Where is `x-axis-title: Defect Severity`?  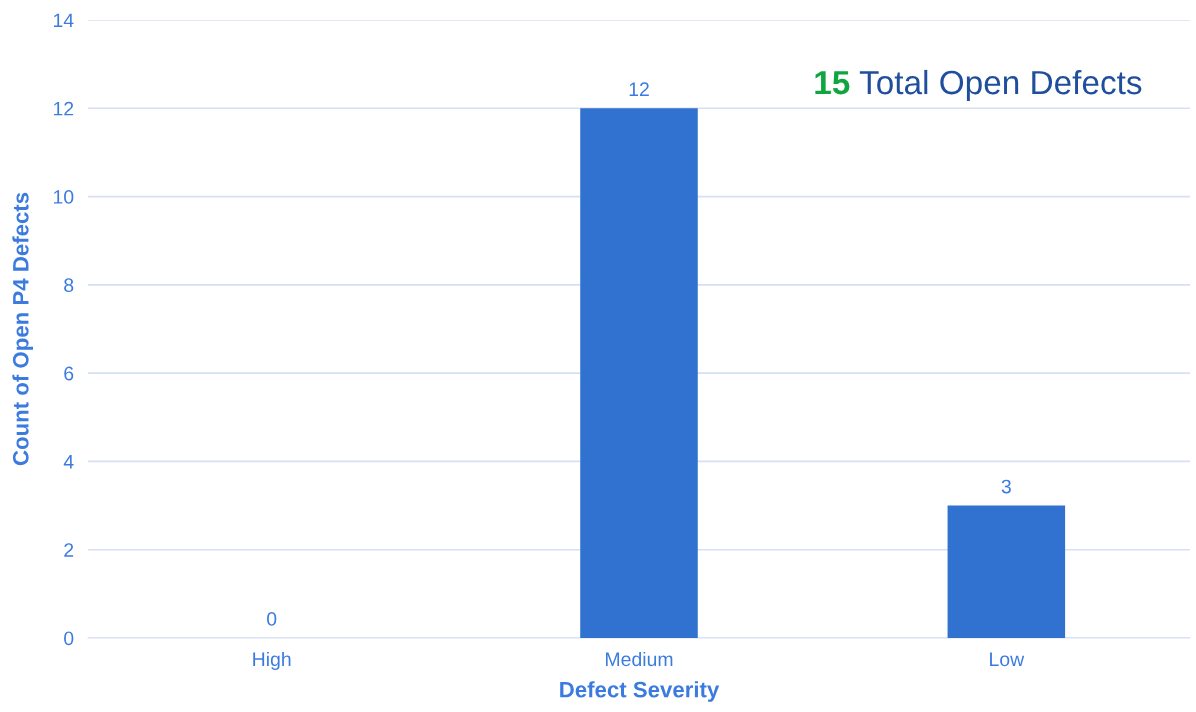
x-axis-title: Defect Severity is located at coordinates (640, 691).